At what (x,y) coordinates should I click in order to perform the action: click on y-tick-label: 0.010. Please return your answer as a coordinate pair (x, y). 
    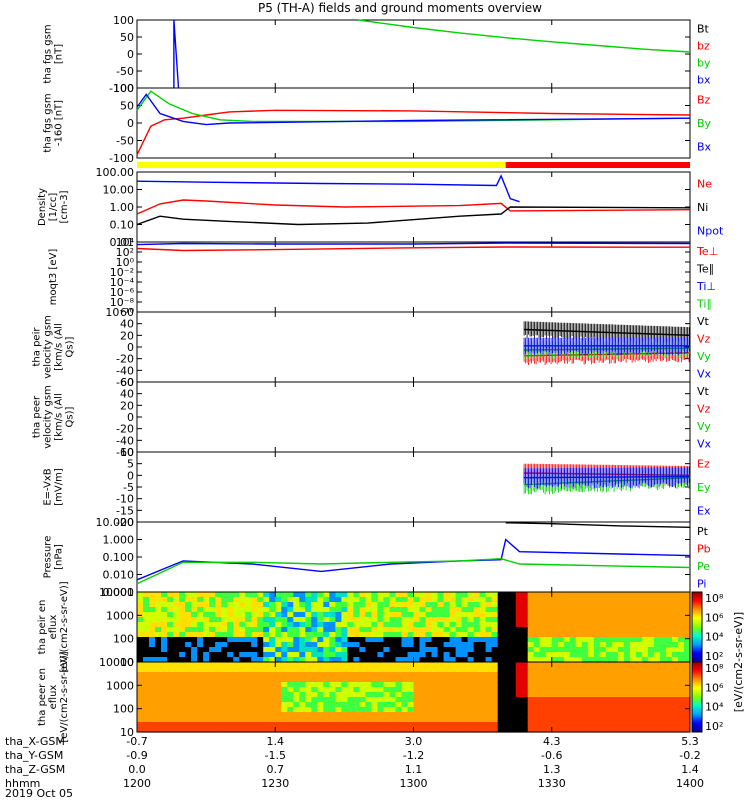
    Looking at the image, I should click on (119, 575).